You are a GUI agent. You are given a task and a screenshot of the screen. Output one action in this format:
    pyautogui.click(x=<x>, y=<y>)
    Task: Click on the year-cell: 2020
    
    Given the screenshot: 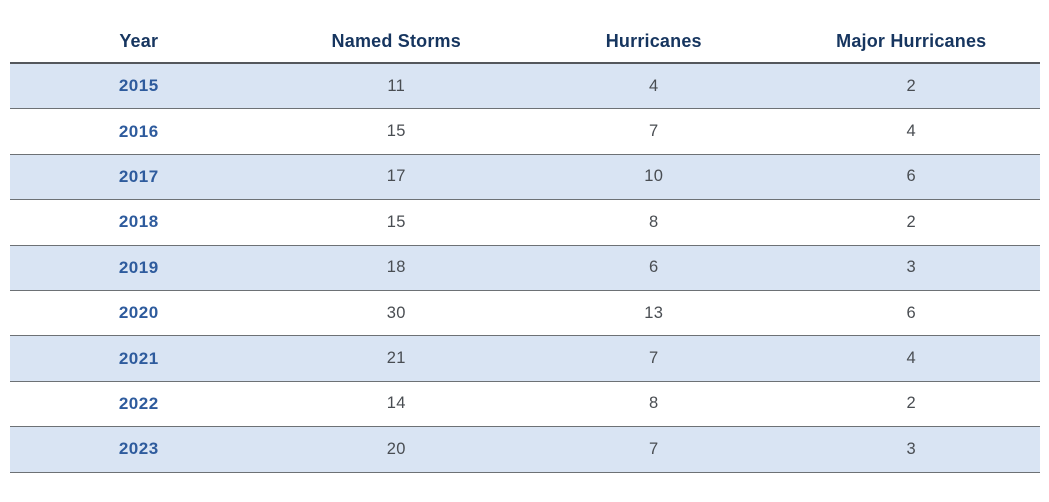 What is the action you would take?
    pyautogui.click(x=138, y=313)
    